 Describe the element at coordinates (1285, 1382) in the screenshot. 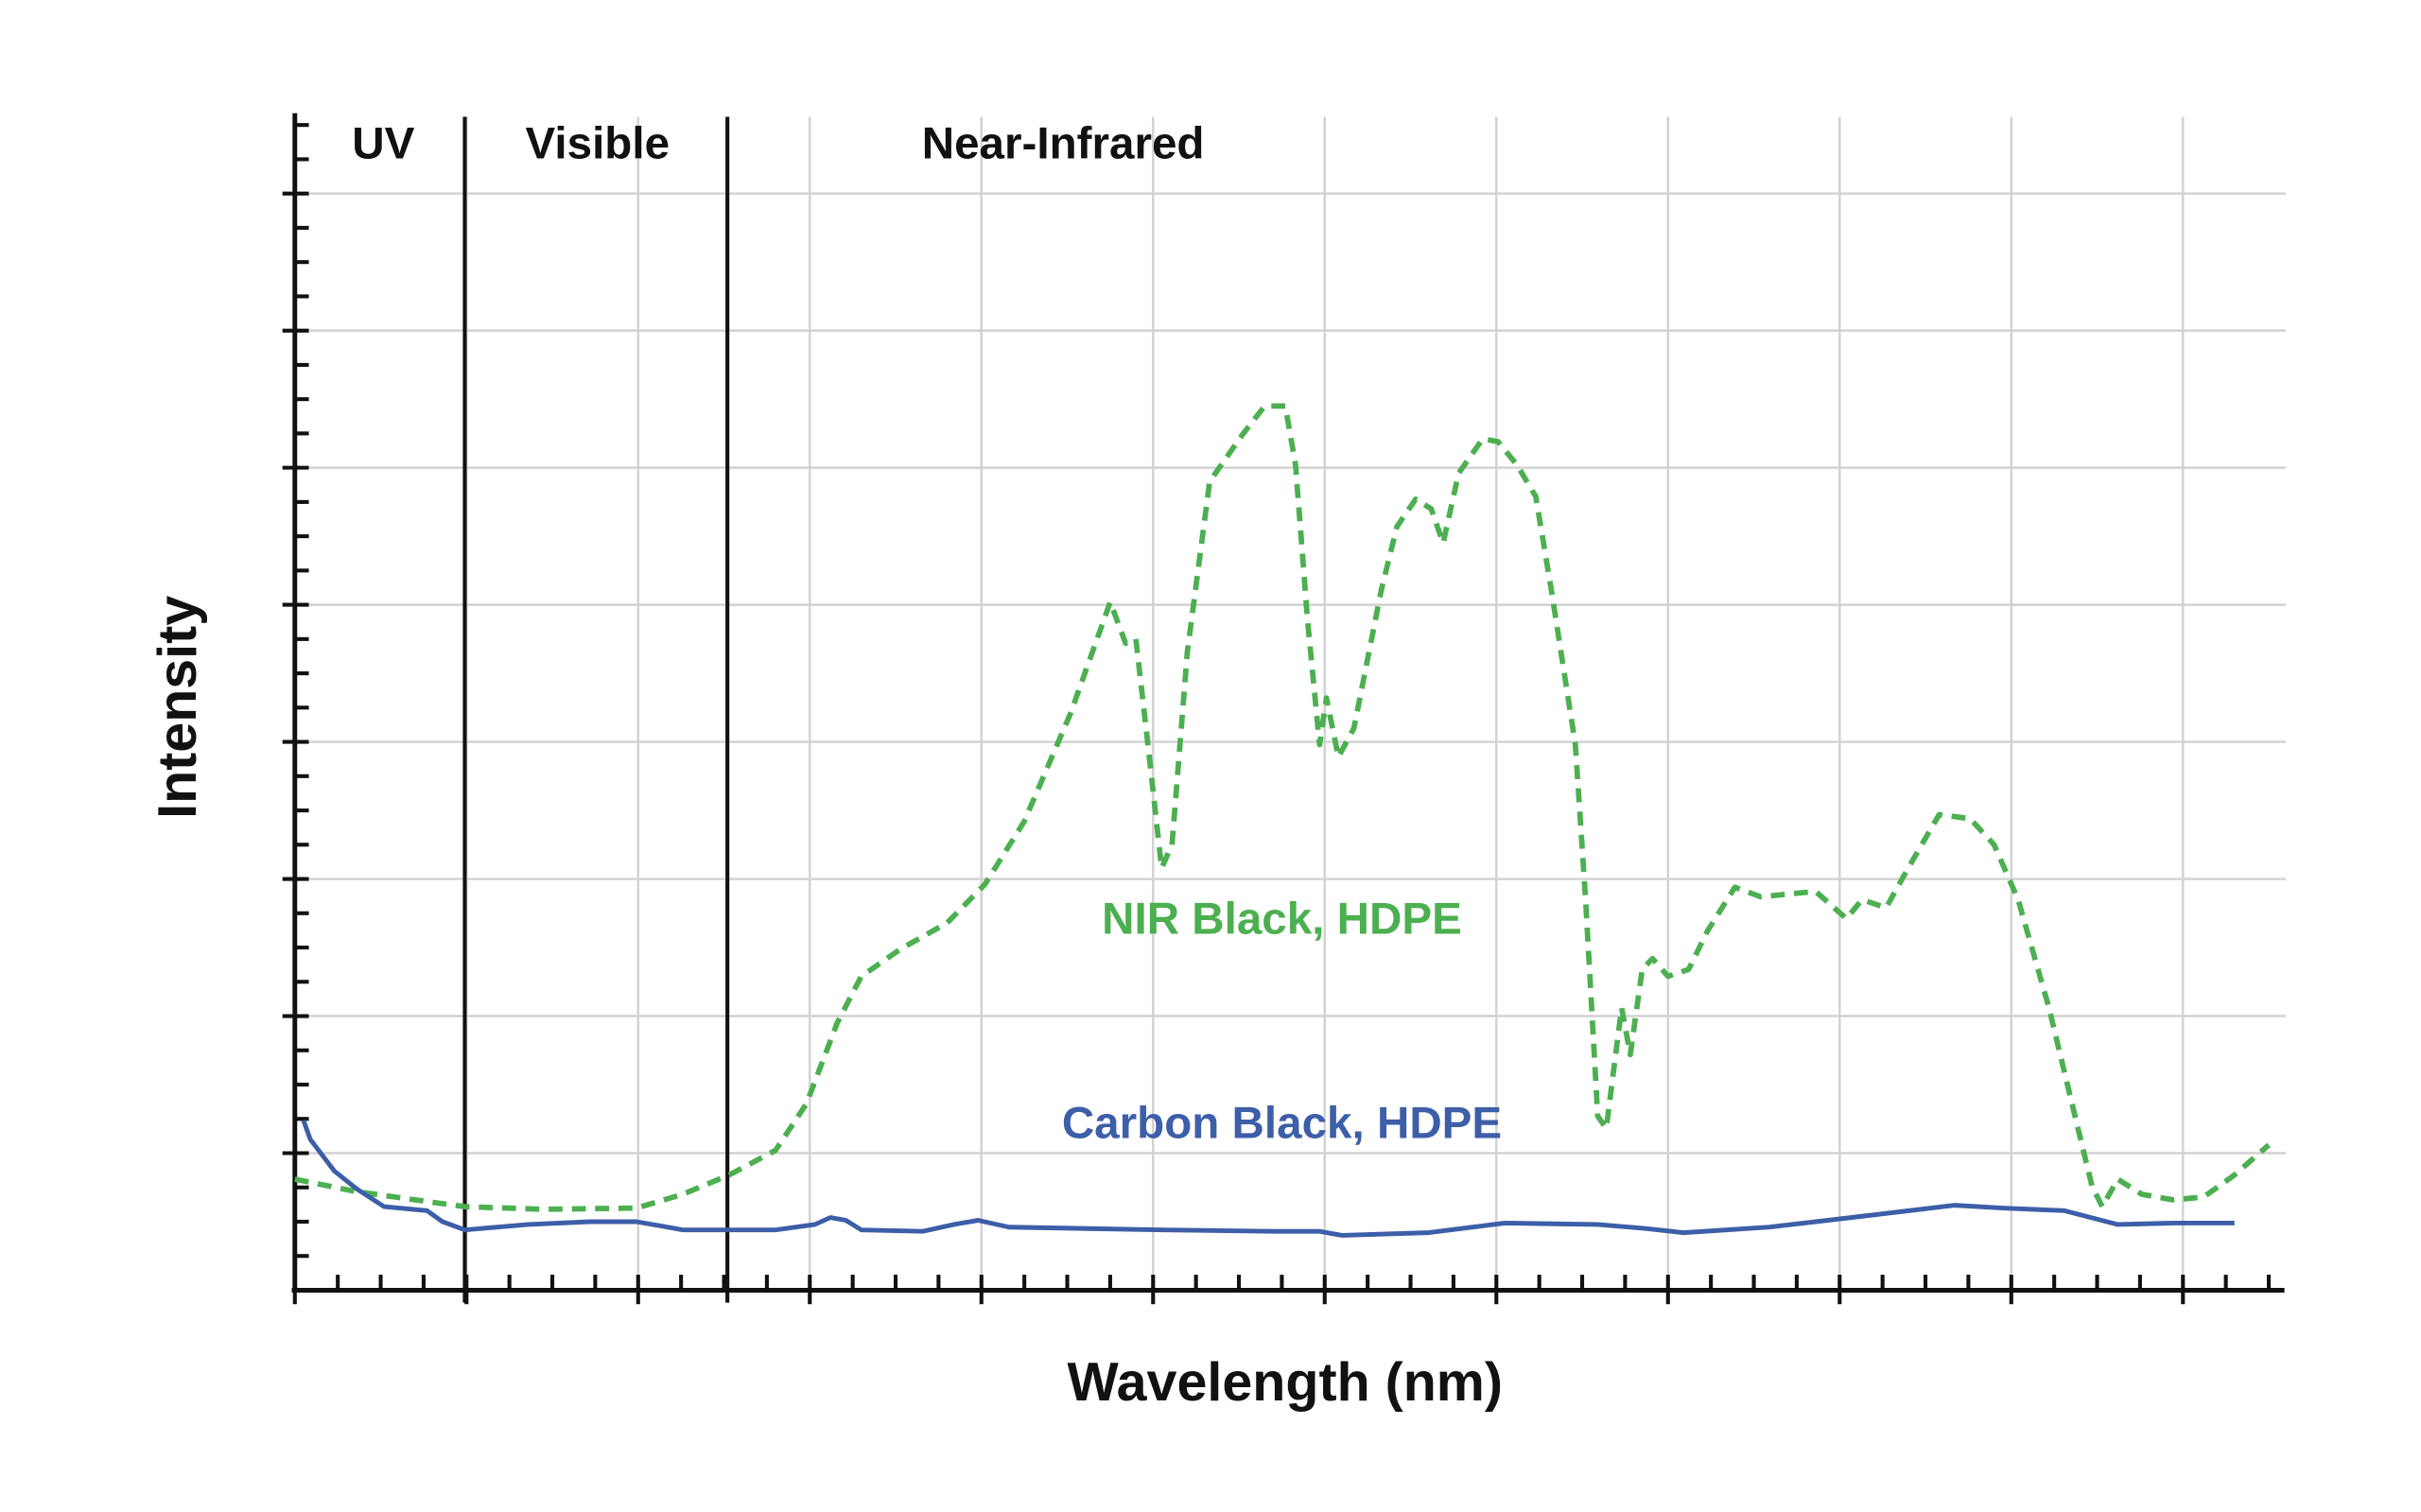

I see `x-axis-title: Wavelength (nm)` at that location.